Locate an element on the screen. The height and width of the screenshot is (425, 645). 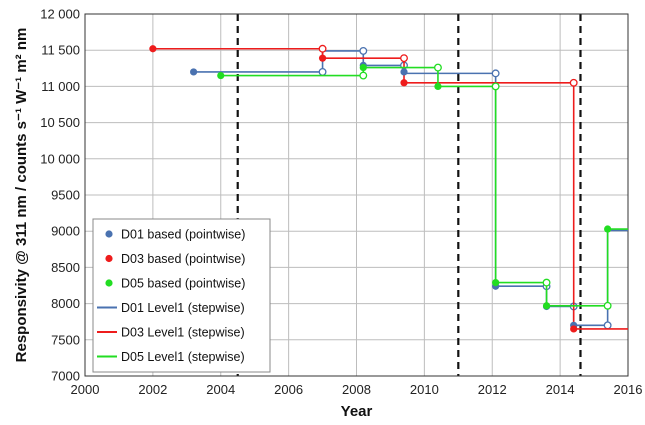
y-tick-label: 11 500 is located at coordinates (60, 50).